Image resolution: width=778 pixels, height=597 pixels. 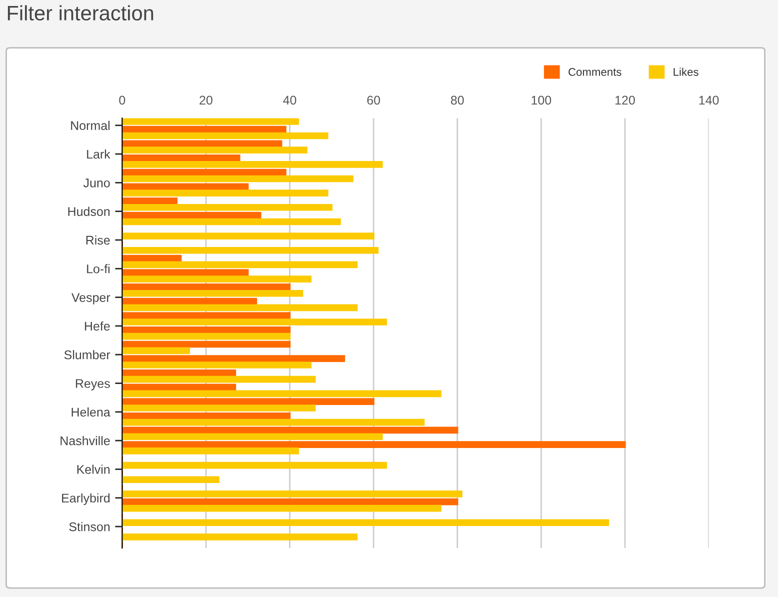 I want to click on y-tick-label: Hudson, so click(x=89, y=211).